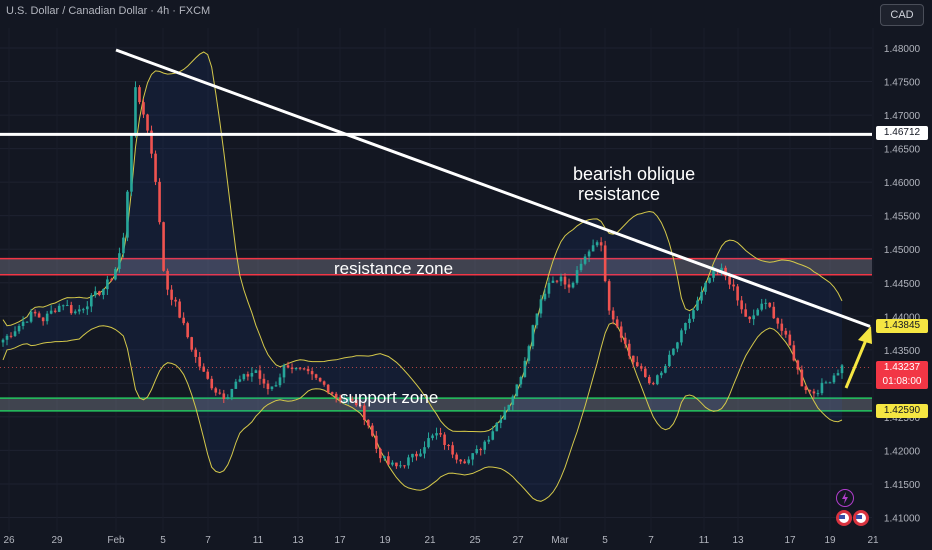 The height and width of the screenshot is (550, 932). Describe the element at coordinates (116, 540) in the screenshot. I see `time-tick-label: Feb` at that location.